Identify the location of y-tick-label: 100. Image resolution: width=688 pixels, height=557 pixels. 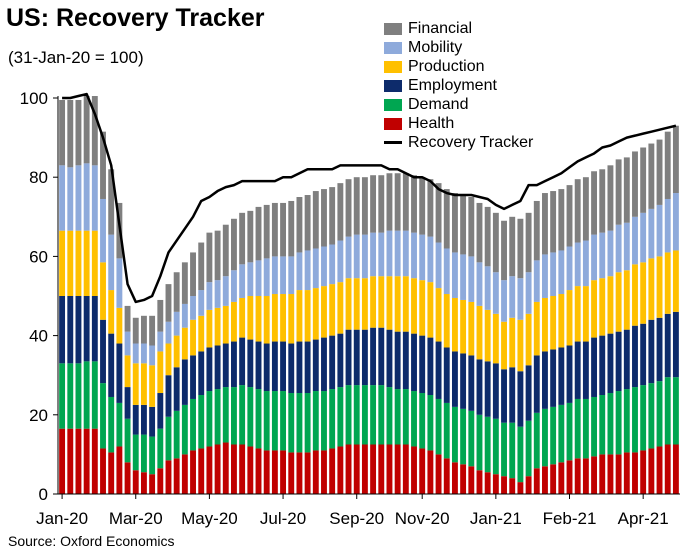
(34, 98).